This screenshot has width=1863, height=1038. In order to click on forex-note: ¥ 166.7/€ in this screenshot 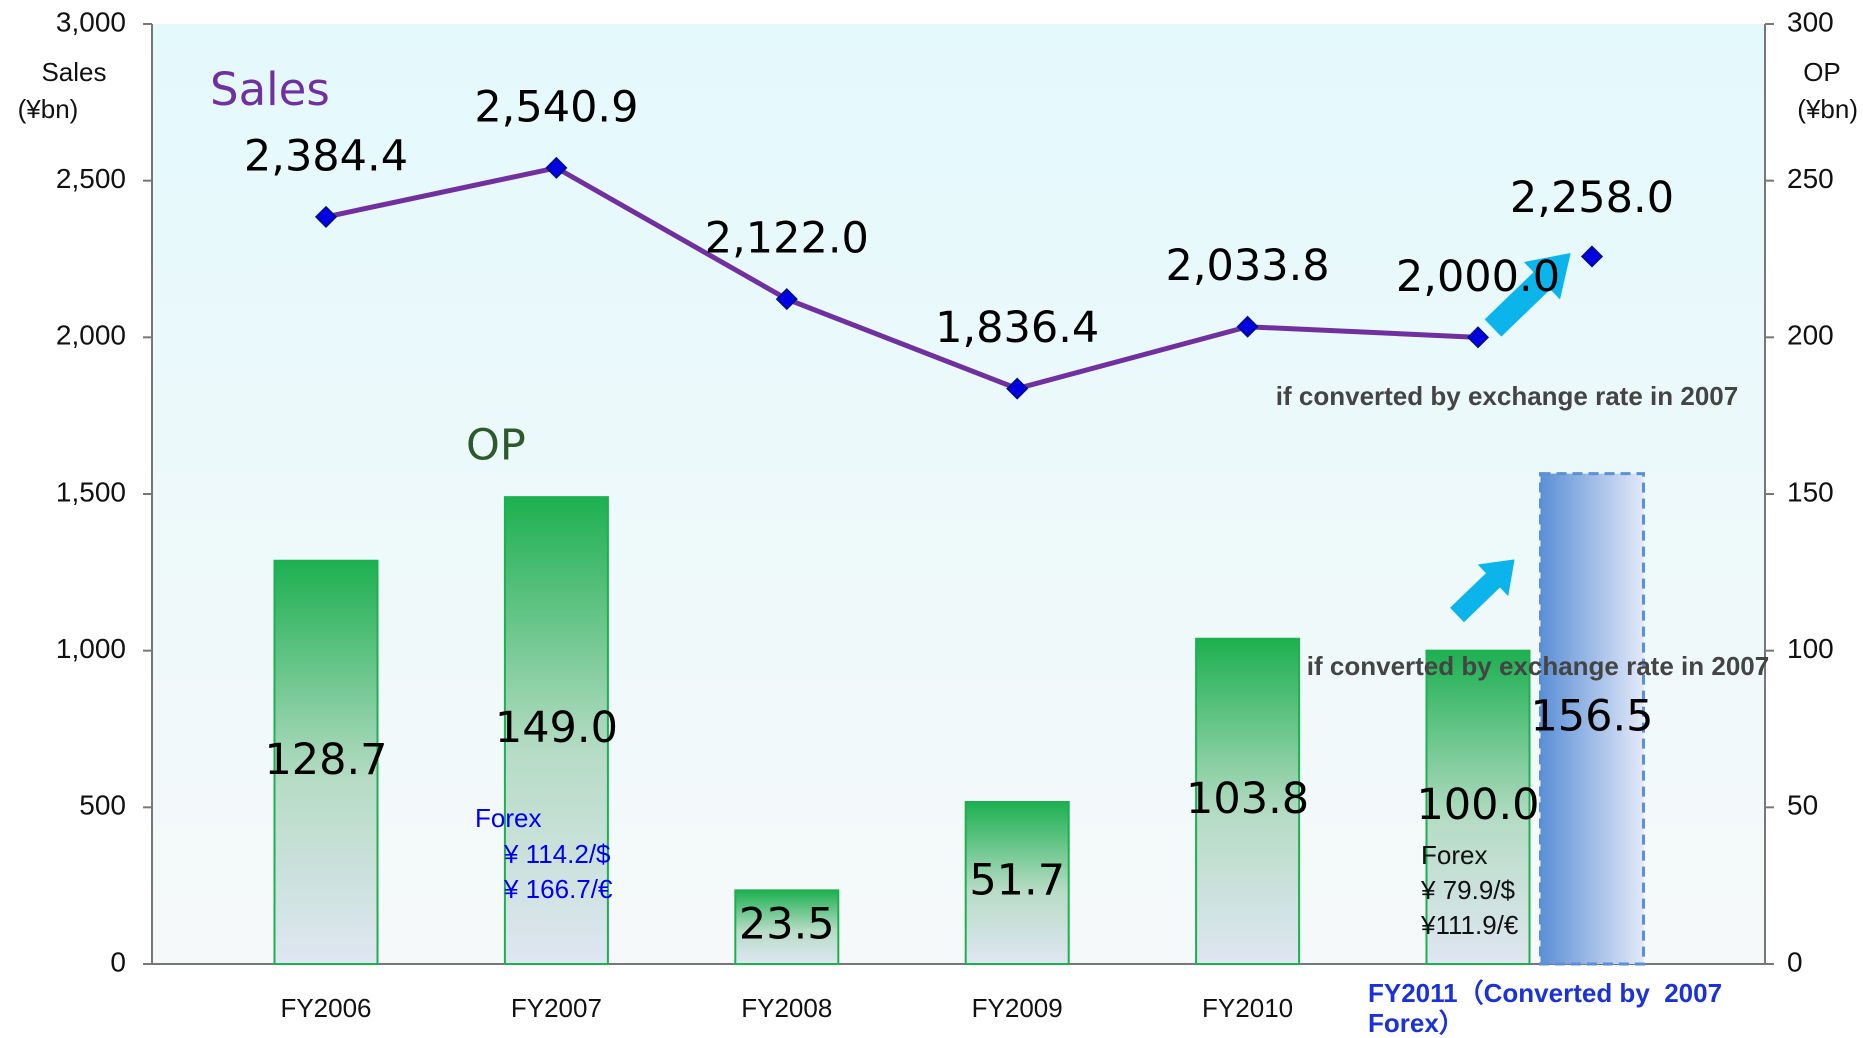, I will do `click(558, 889)`.